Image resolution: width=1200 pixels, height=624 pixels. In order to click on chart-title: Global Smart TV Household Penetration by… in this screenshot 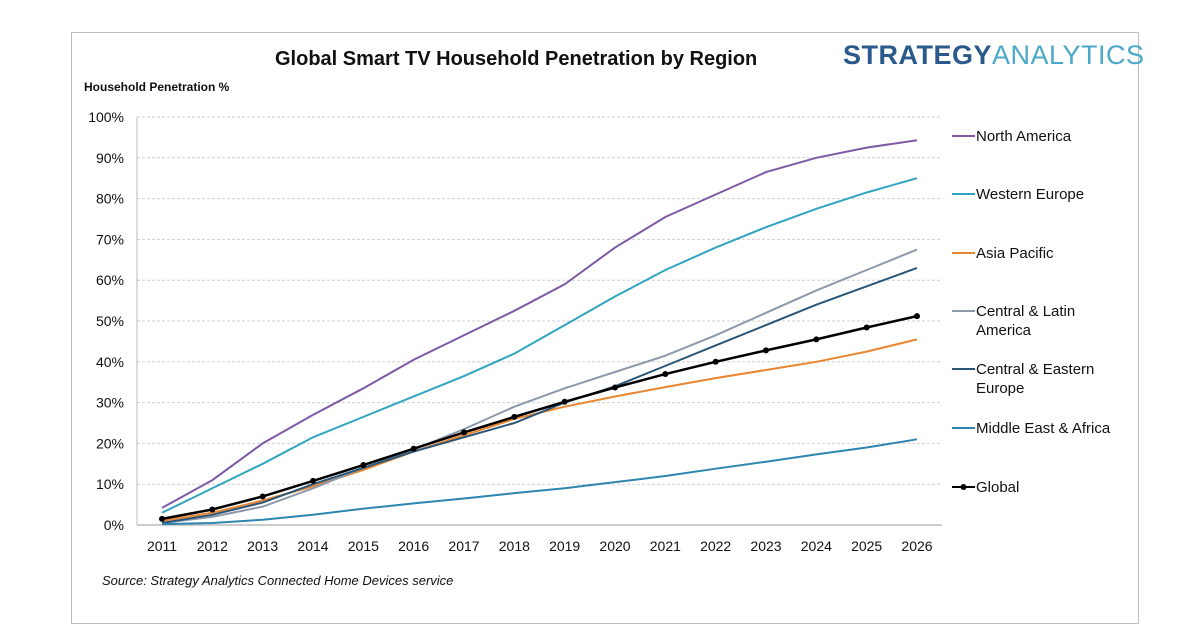, I will do `click(516, 59)`.